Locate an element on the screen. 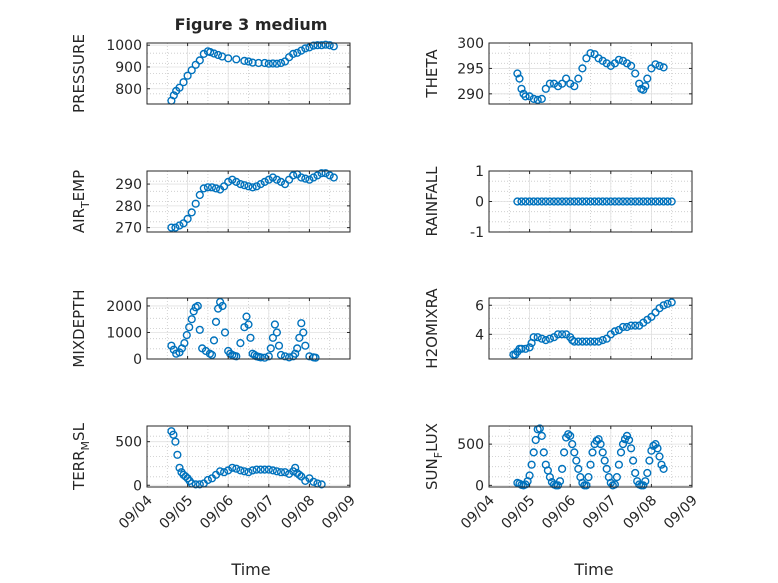 Image resolution: width=778 pixels, height=583 pixels. y-tick-label: 295 is located at coordinates (470, 69).